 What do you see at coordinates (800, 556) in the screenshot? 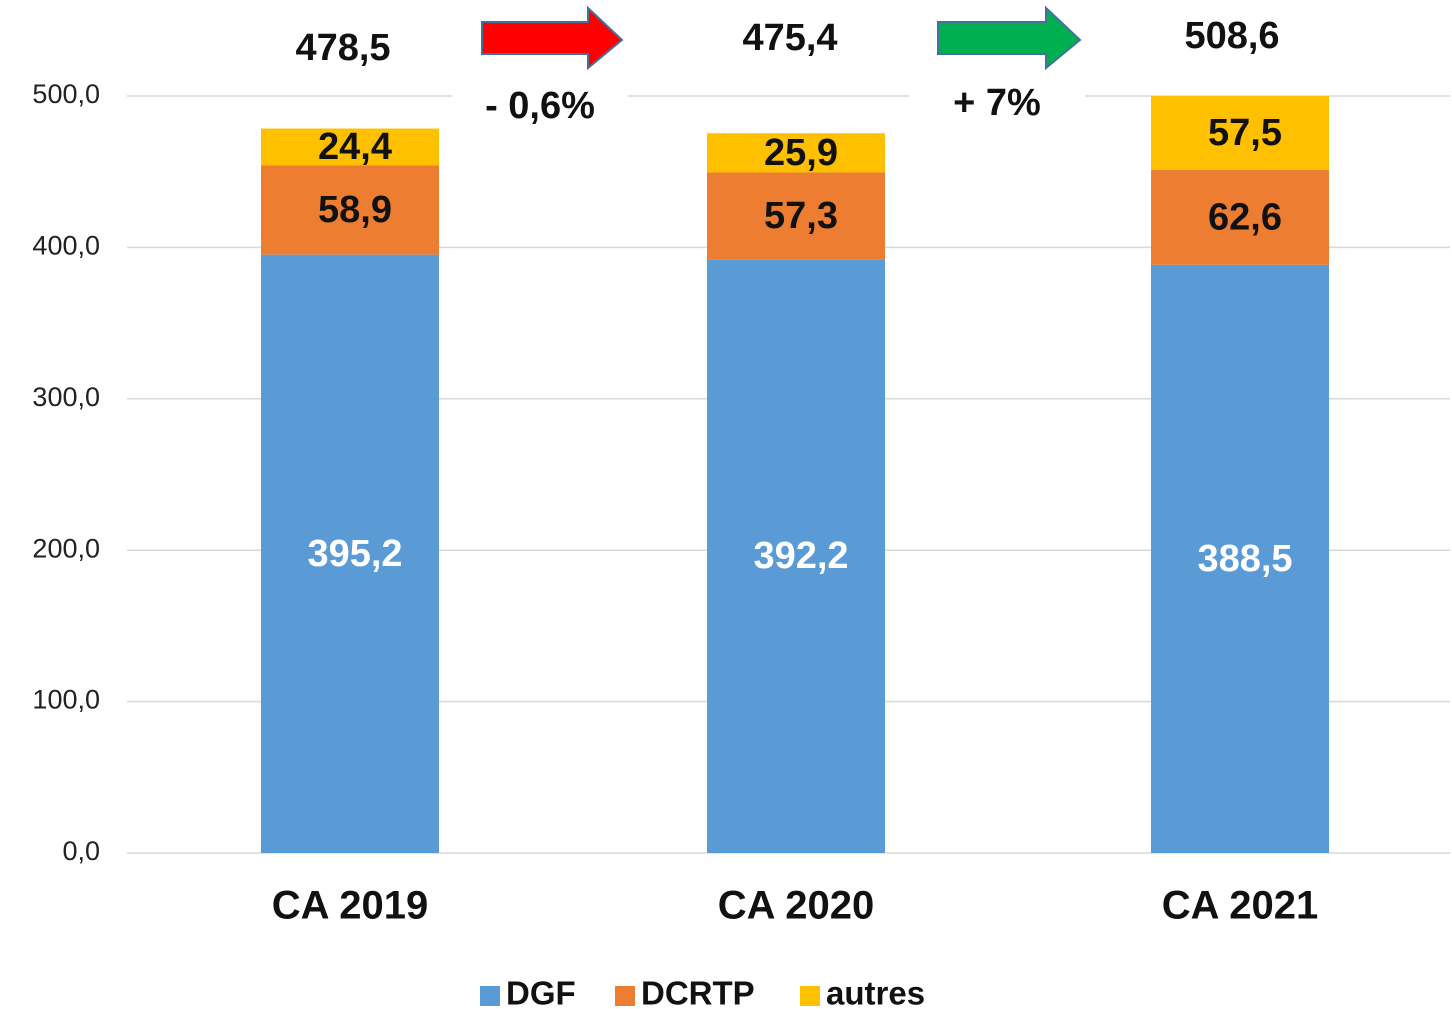
I see `data-label: 392,2` at bounding box center [800, 556].